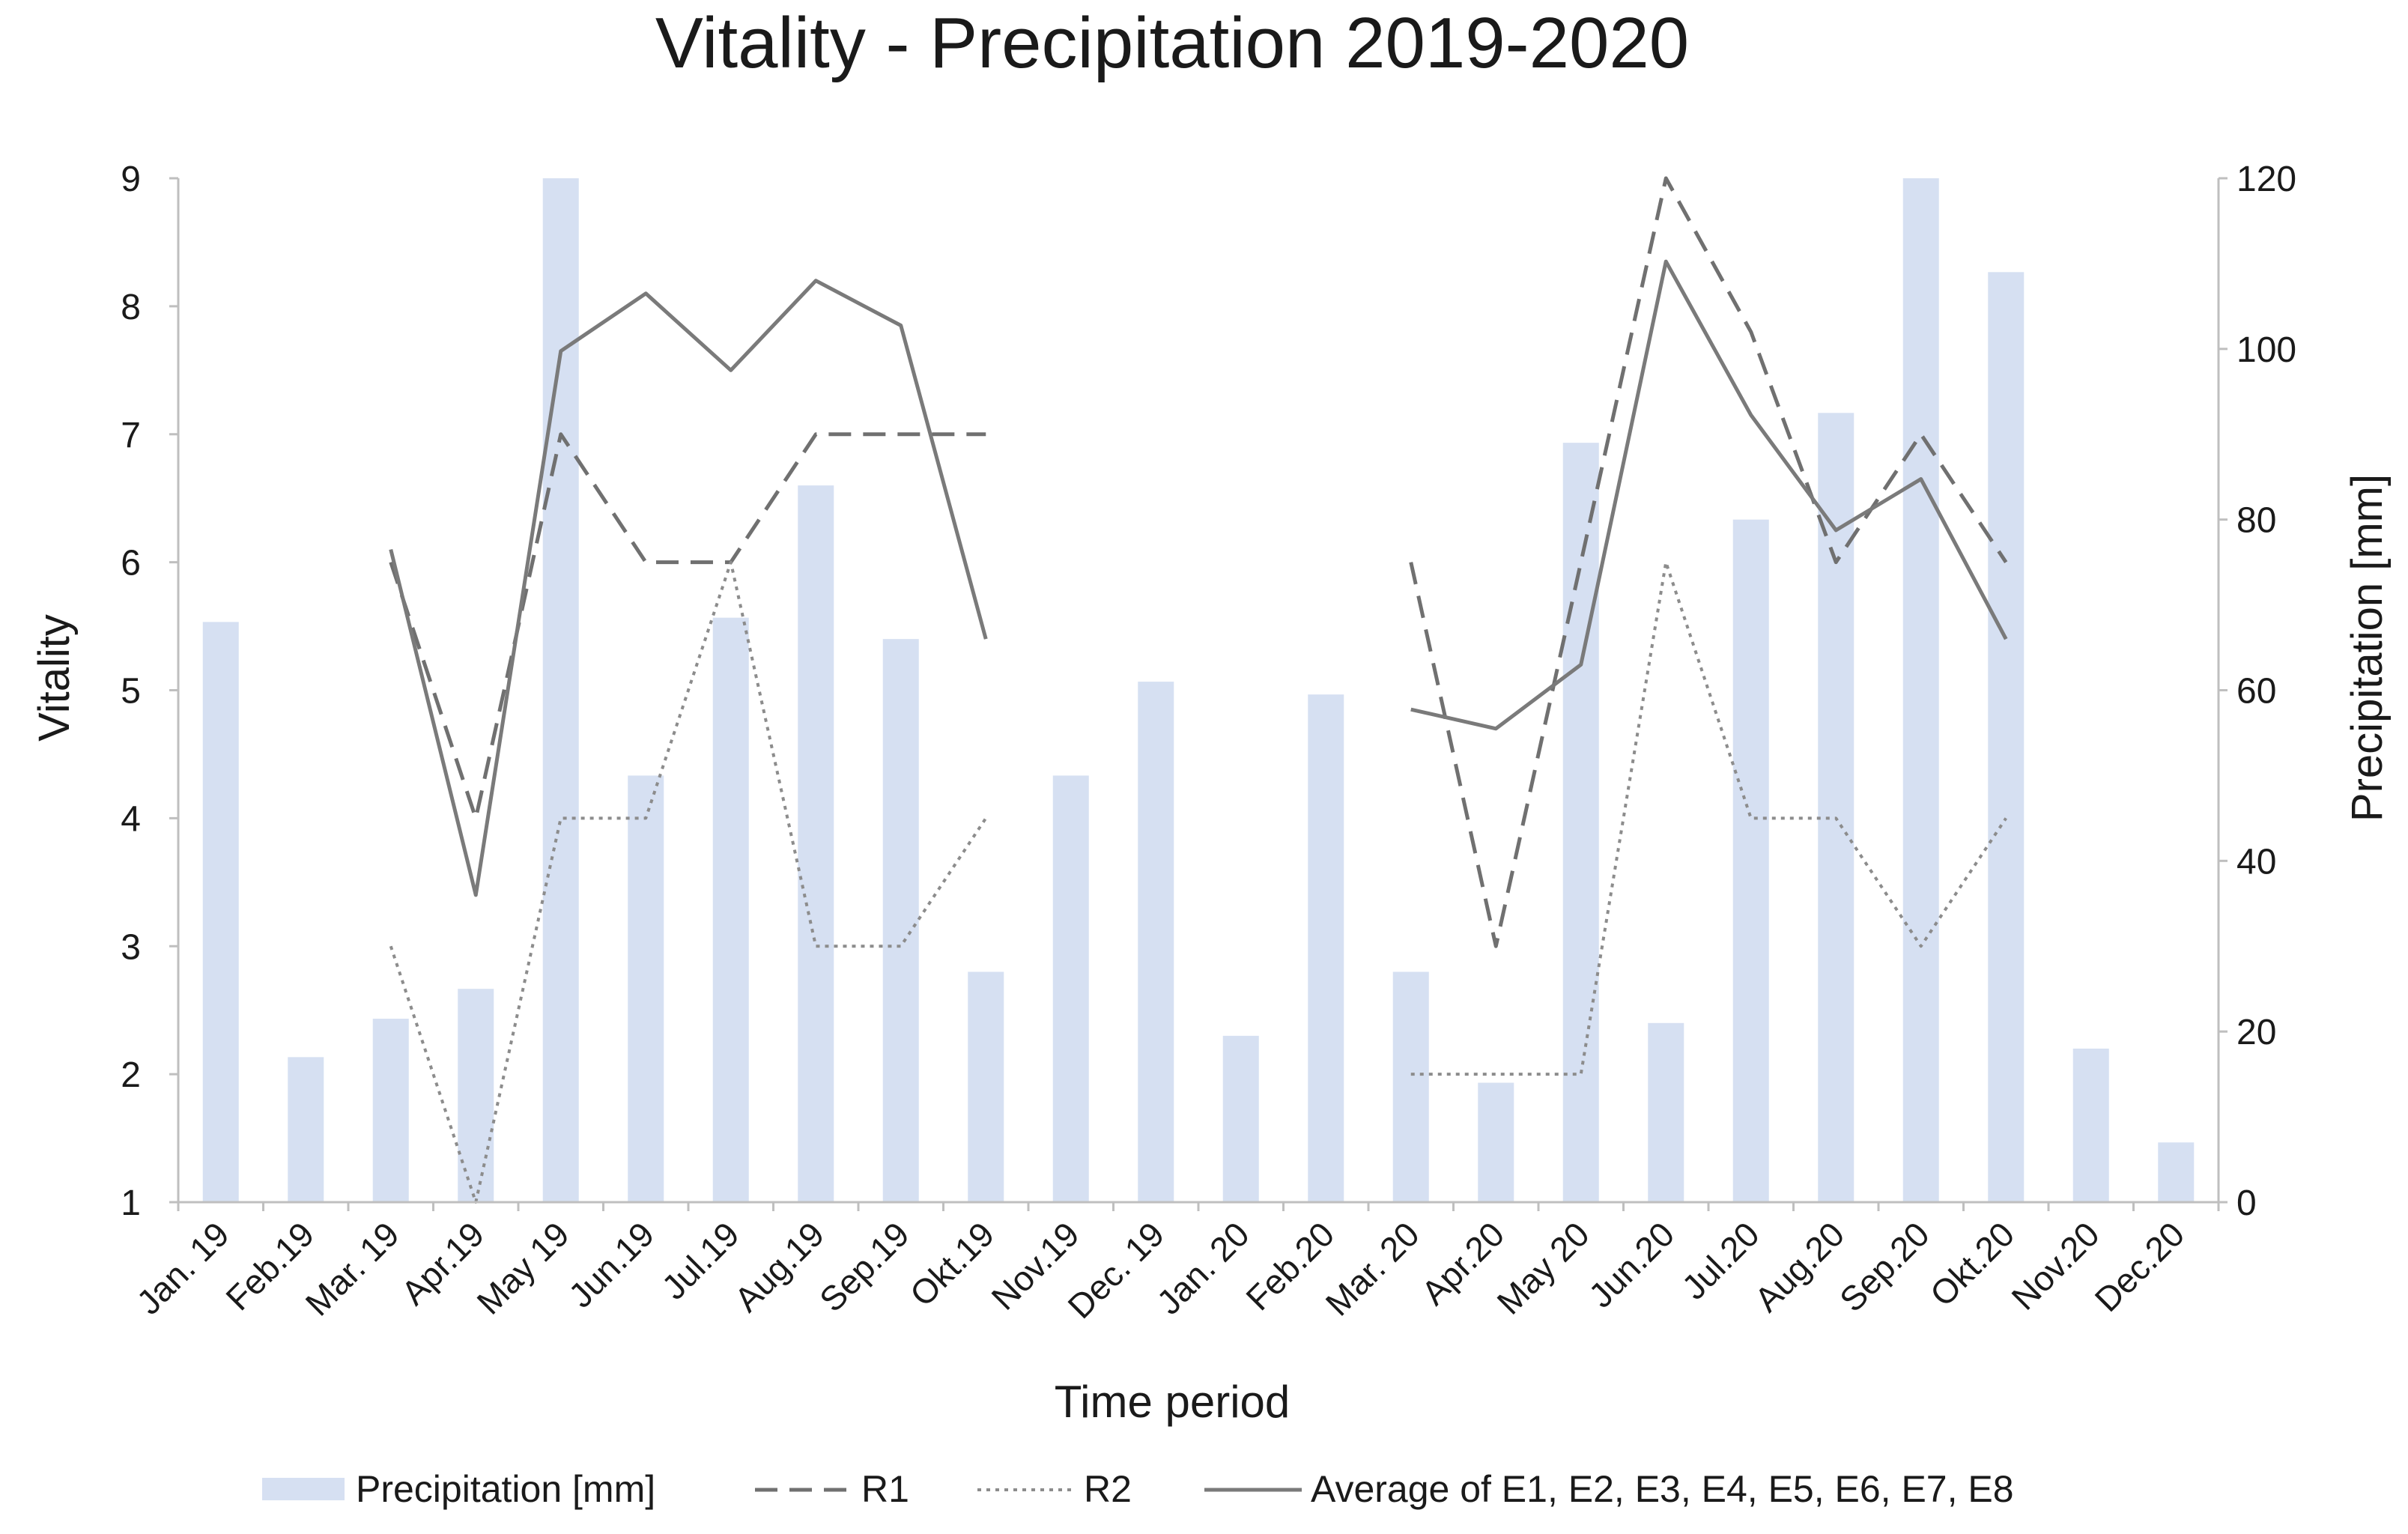 The height and width of the screenshot is (1534, 2408). What do you see at coordinates (1631, 1264) in the screenshot?
I see `x-tick-label: Jun.20` at bounding box center [1631, 1264].